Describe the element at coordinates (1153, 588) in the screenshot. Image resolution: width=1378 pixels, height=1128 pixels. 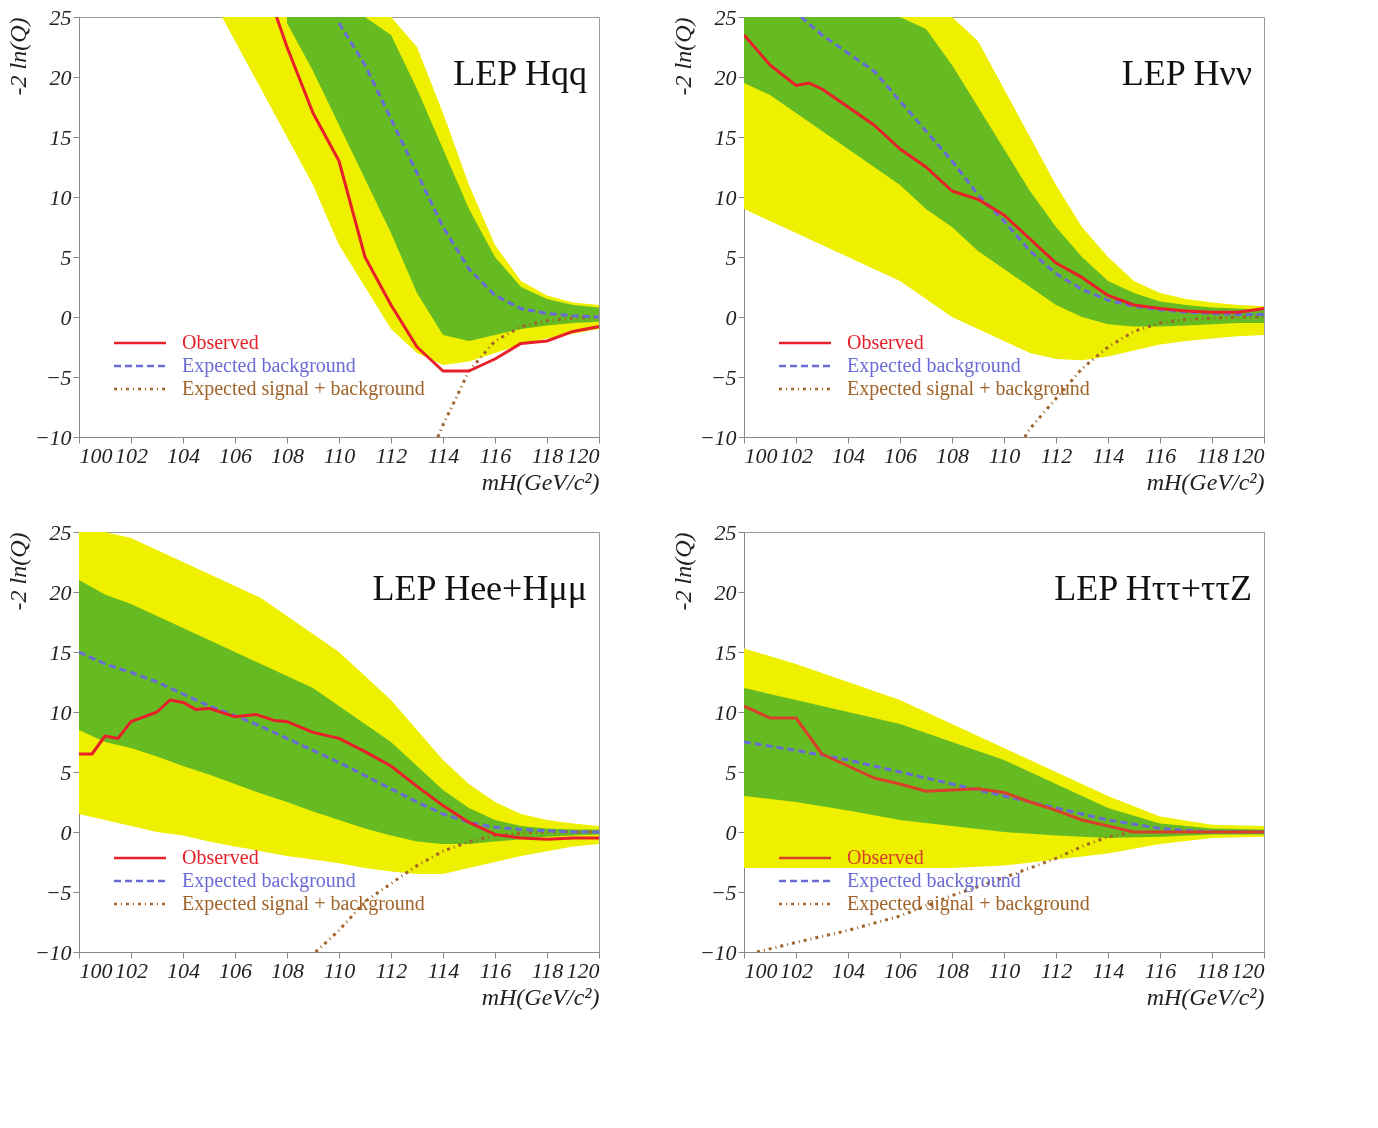
I see `annotation: LEP Hττ+ττZ` at that location.